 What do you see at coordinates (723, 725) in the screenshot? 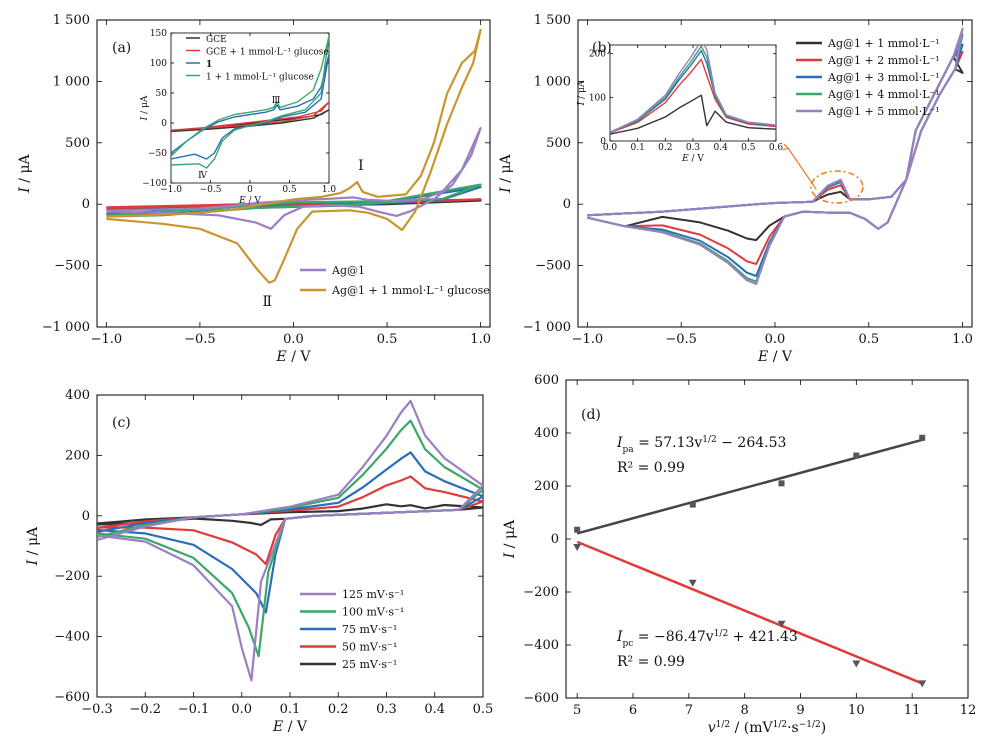
I see `x-axis-sup: 1/2` at bounding box center [723, 725].